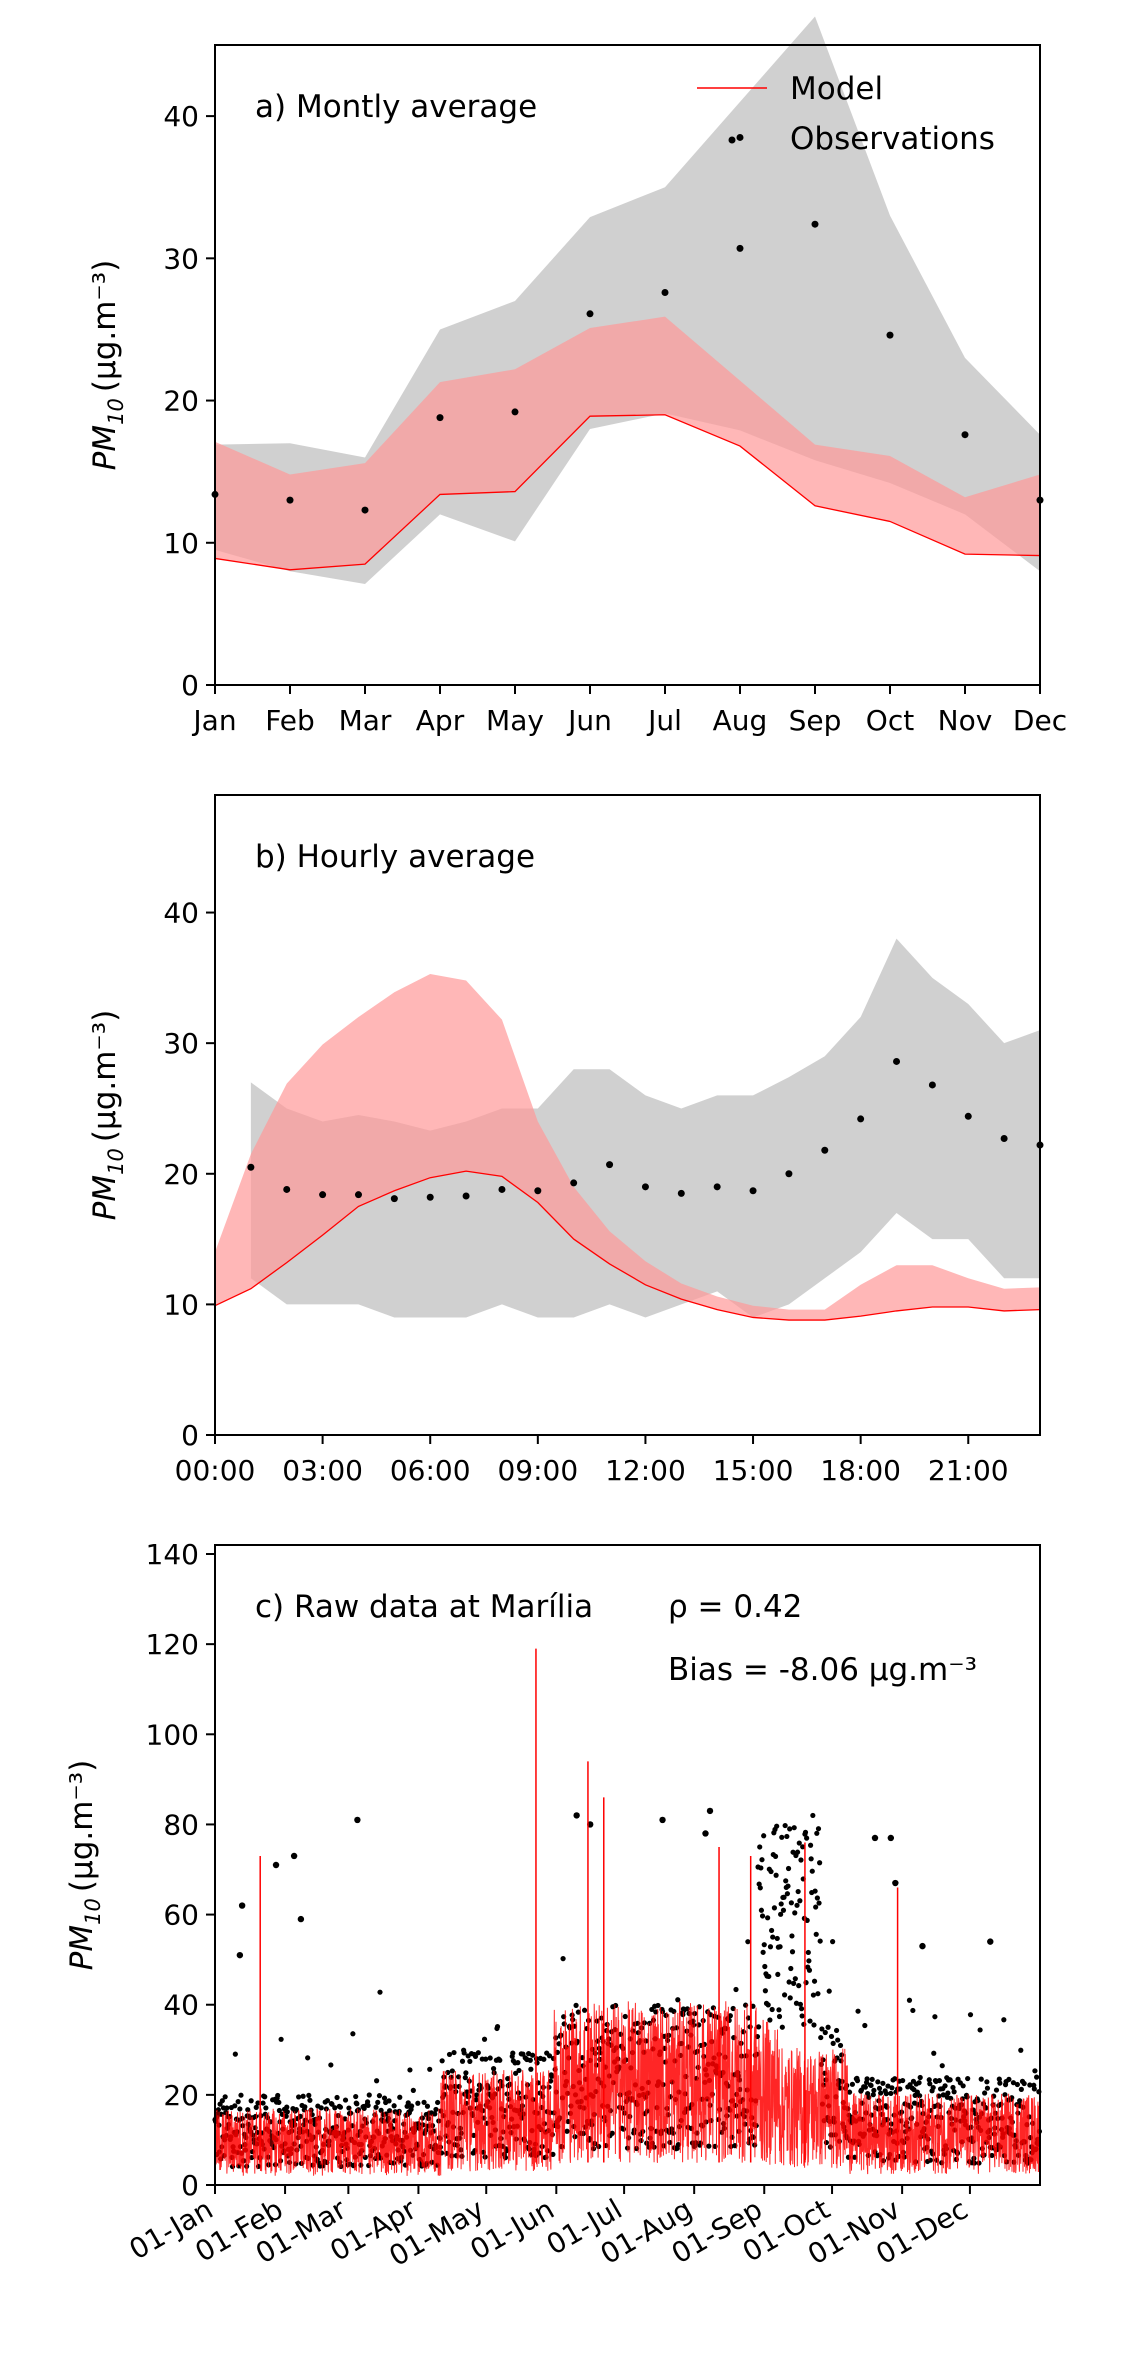  I want to click on hour-tick-label: 03:00, so click(322, 1470).